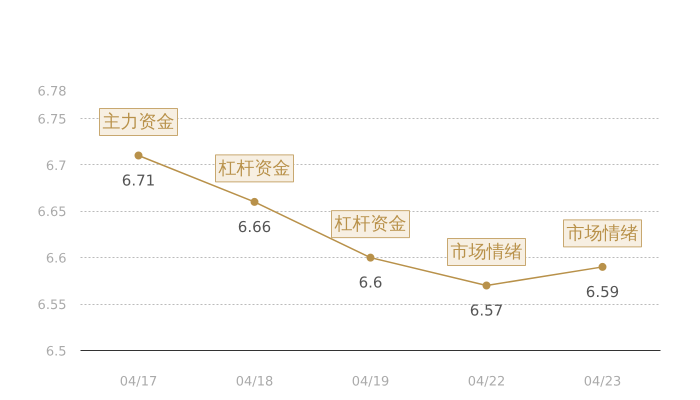 The height and width of the screenshot is (400, 700). Describe the element at coordinates (138, 122) in the screenshot. I see `annotation: 主力资金` at that location.